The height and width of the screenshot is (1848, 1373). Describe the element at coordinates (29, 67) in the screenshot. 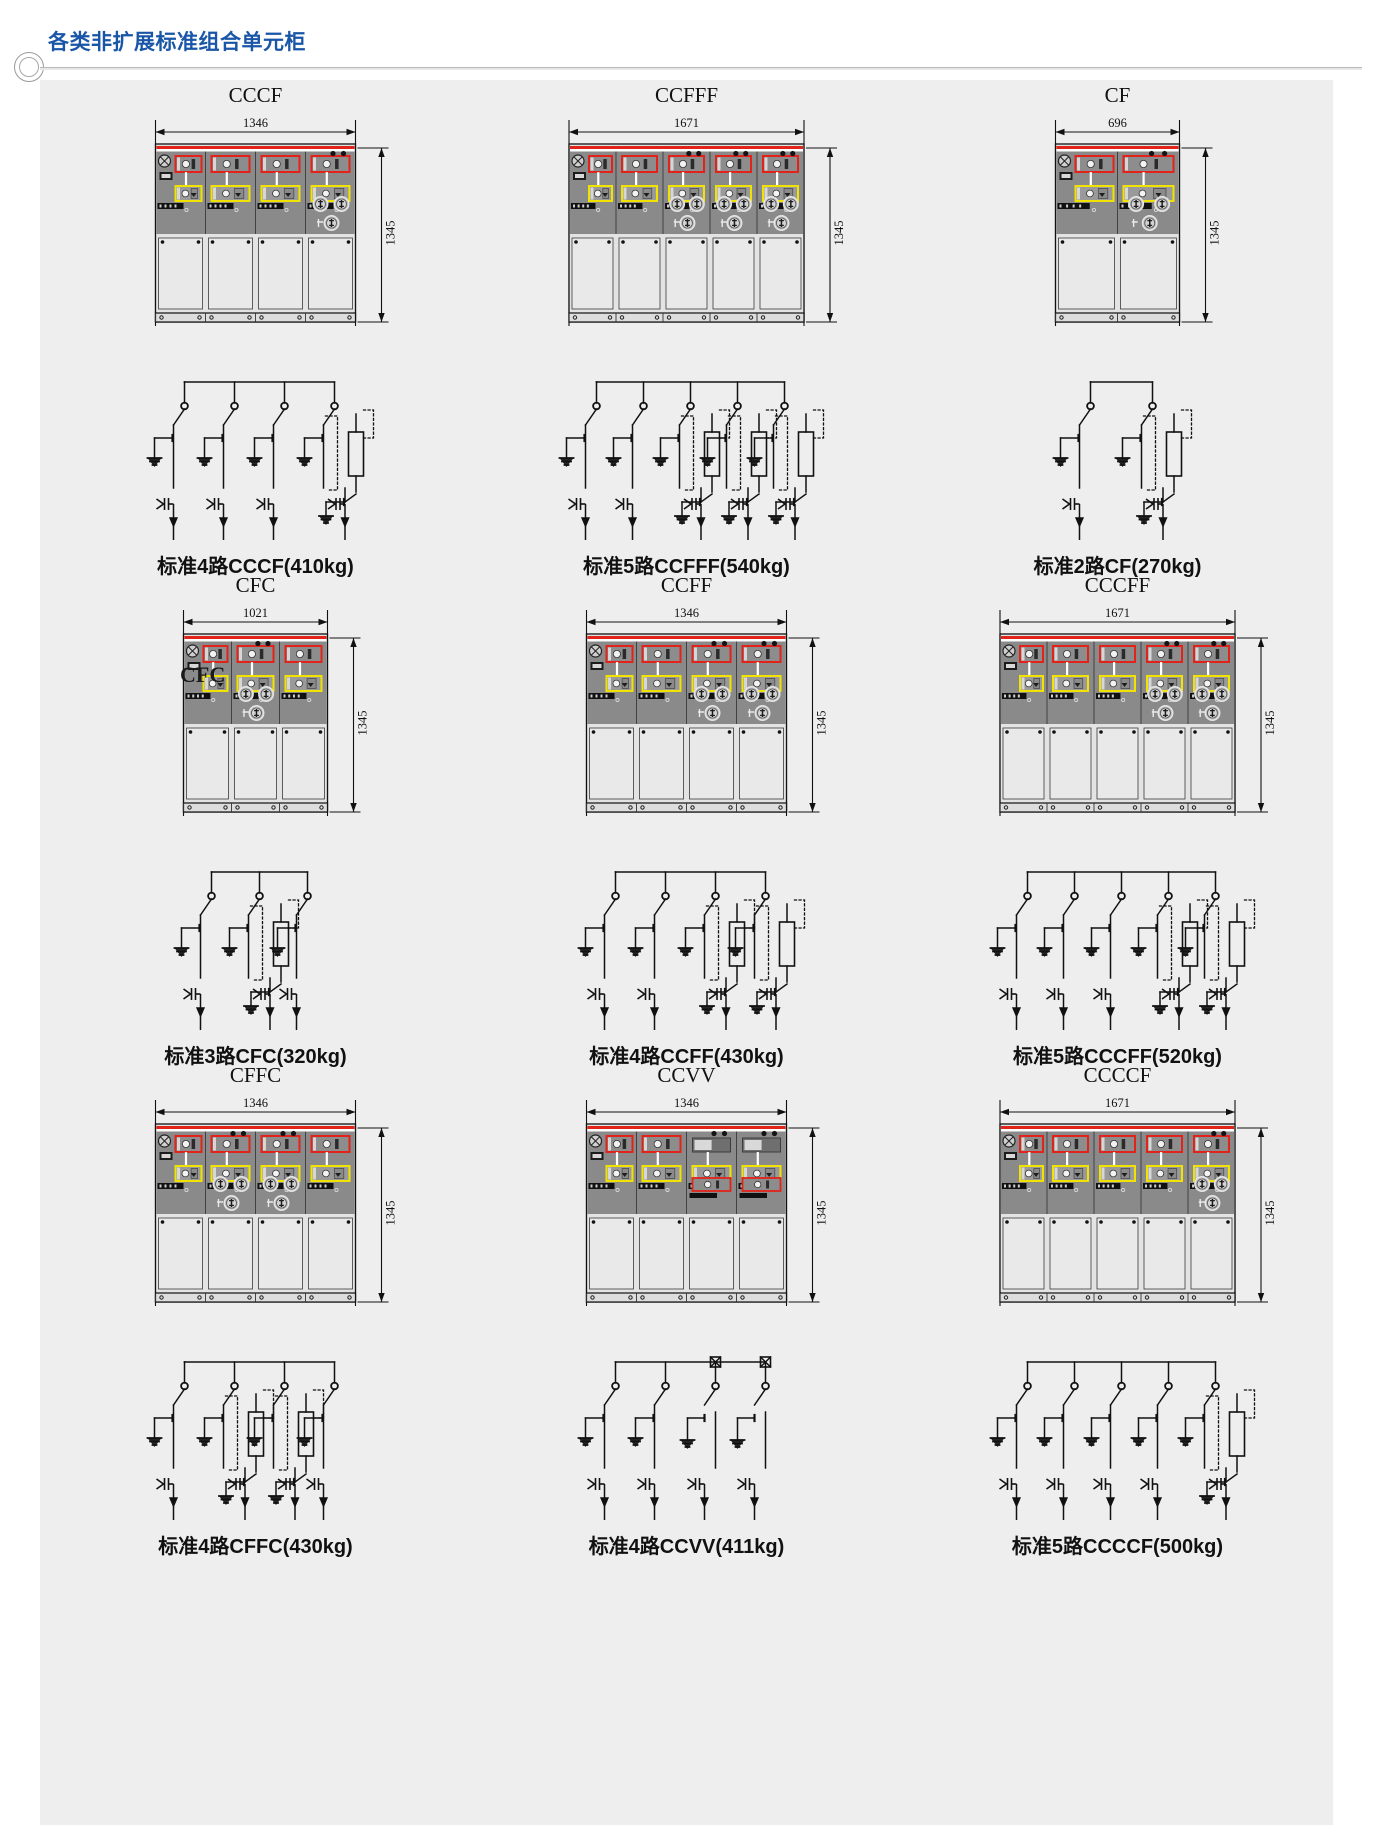

I see `circle-ring-icon` at that location.